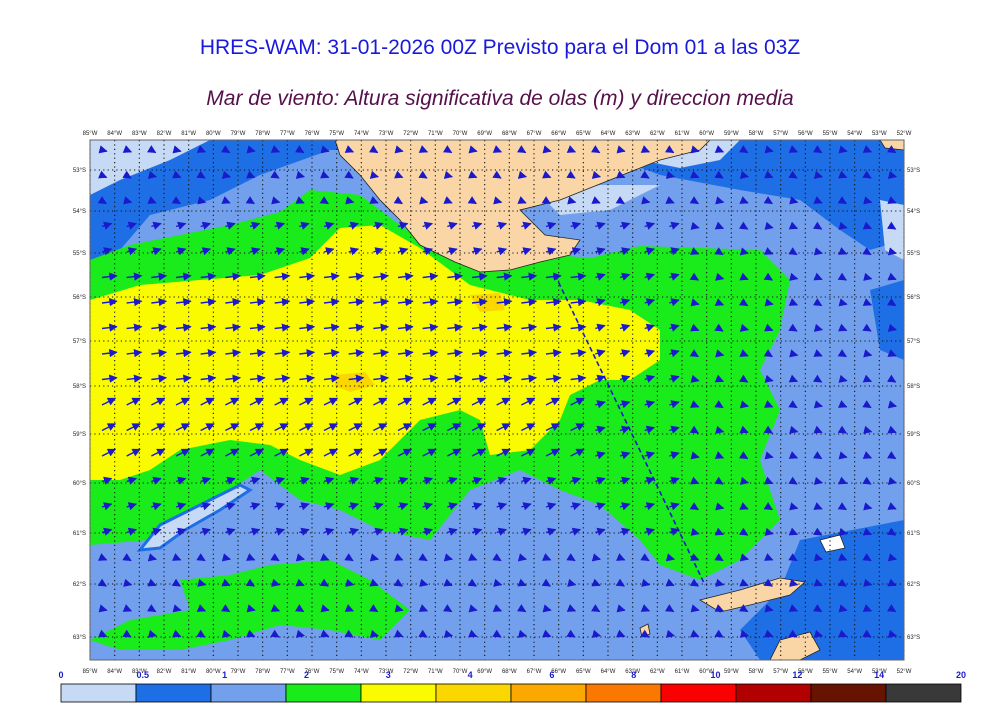  Describe the element at coordinates (756, 672) in the screenshot. I see `longitude-label: 58°W` at that location.